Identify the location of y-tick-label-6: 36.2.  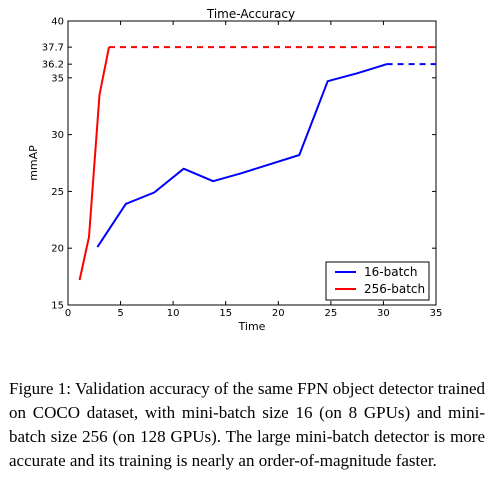
(53, 65).